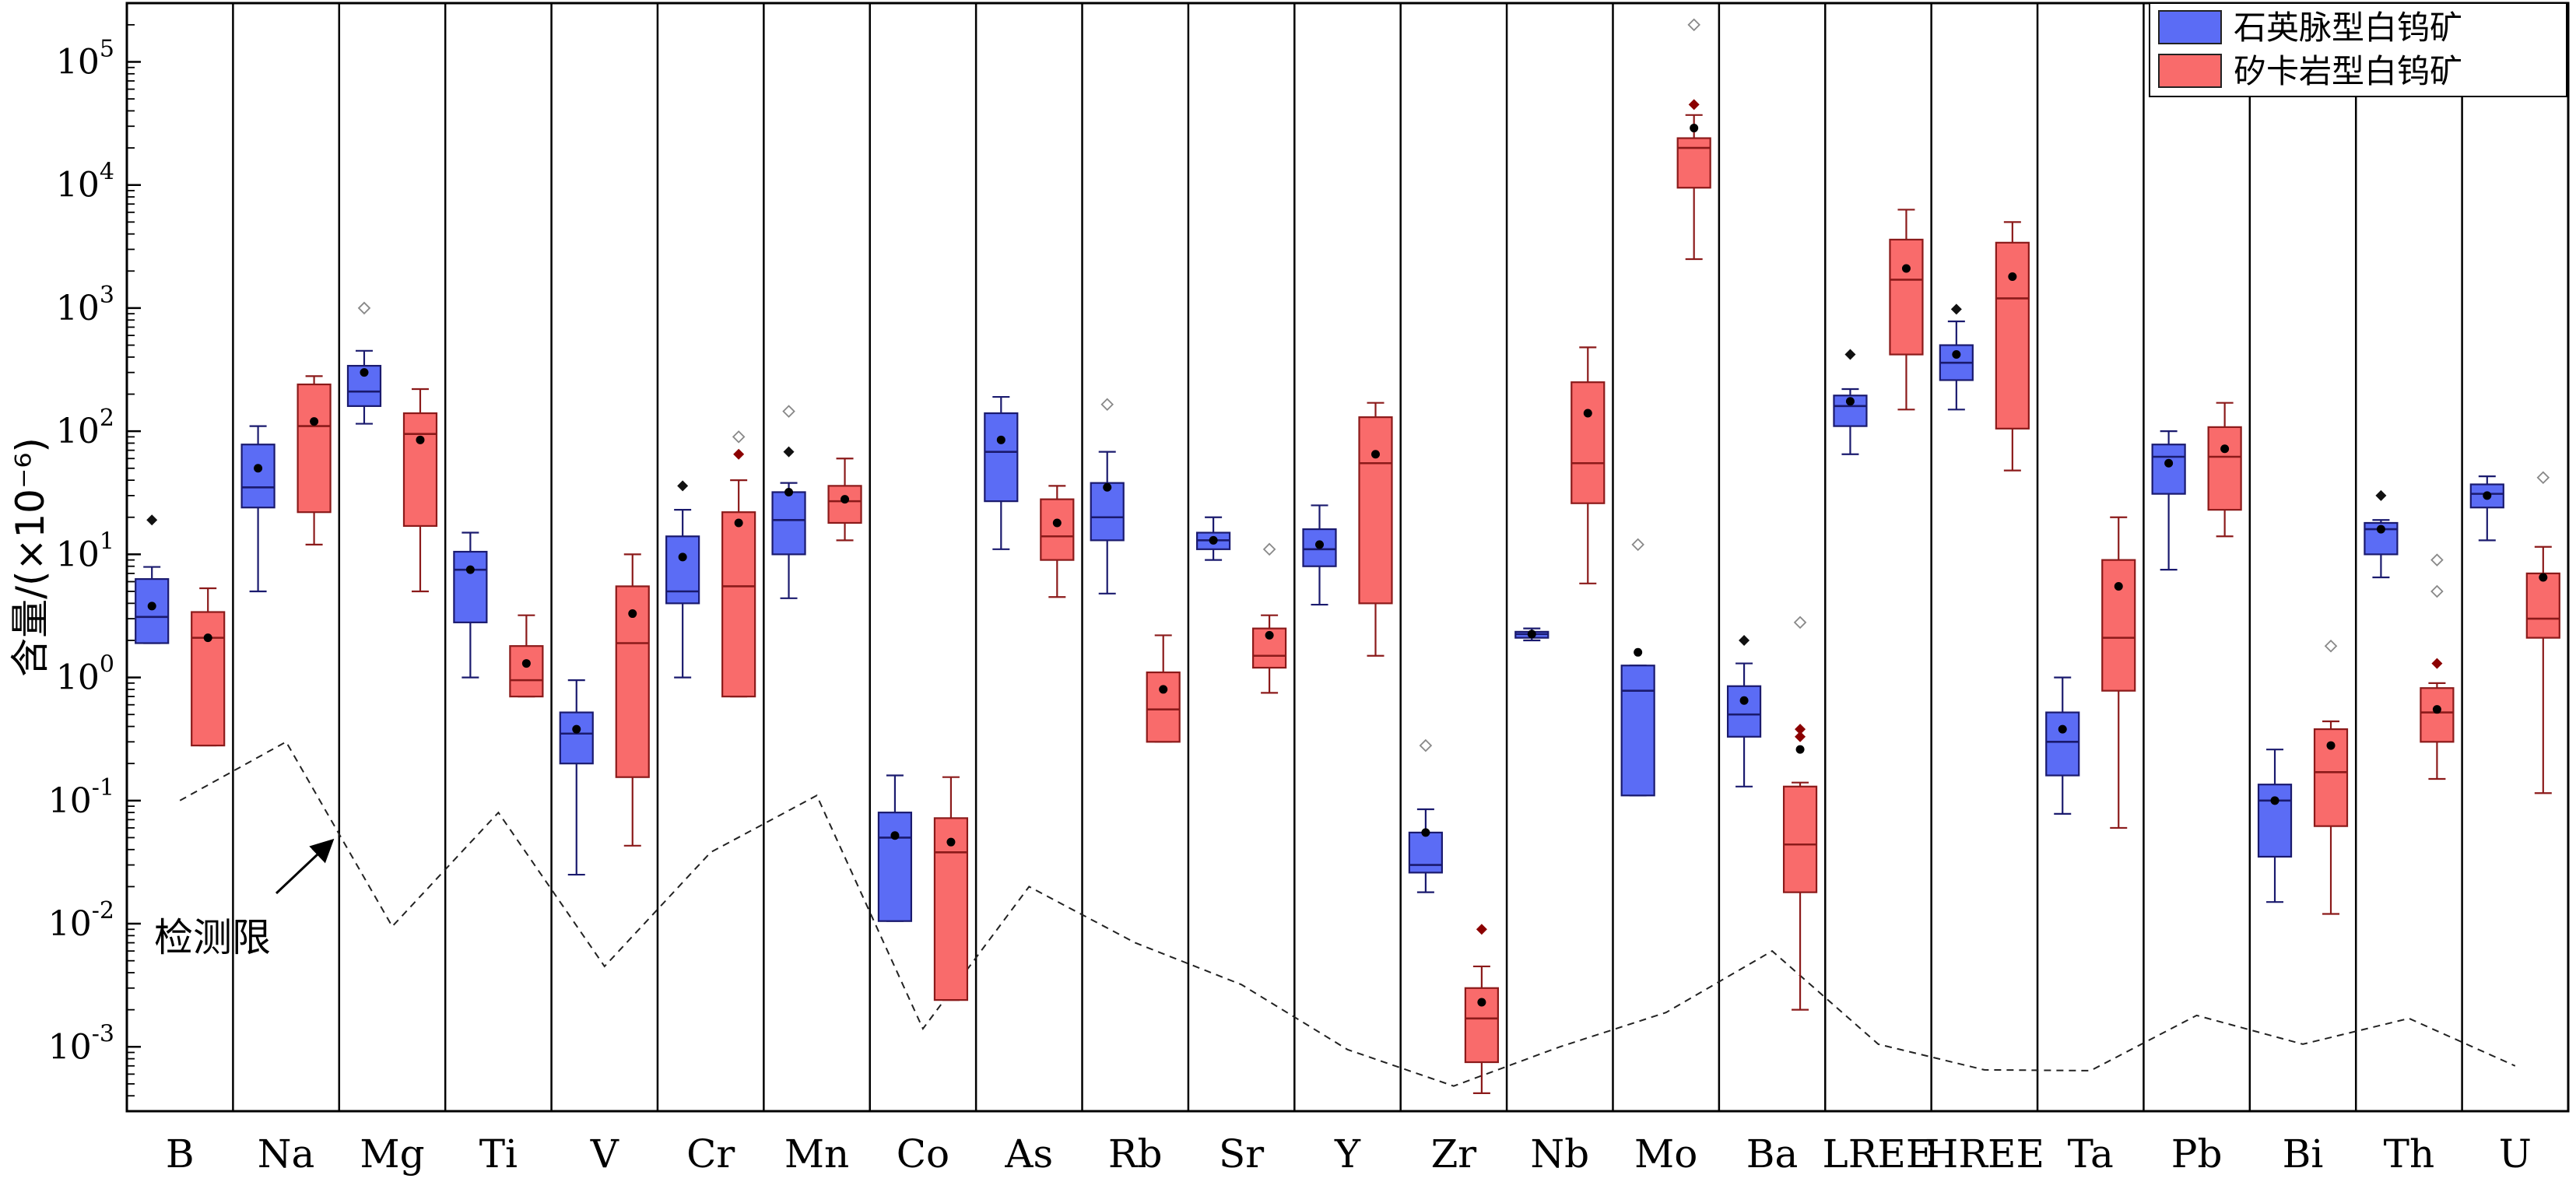 The height and width of the screenshot is (1189, 2576). I want to click on box-skarn-lree, so click(1907, 310).